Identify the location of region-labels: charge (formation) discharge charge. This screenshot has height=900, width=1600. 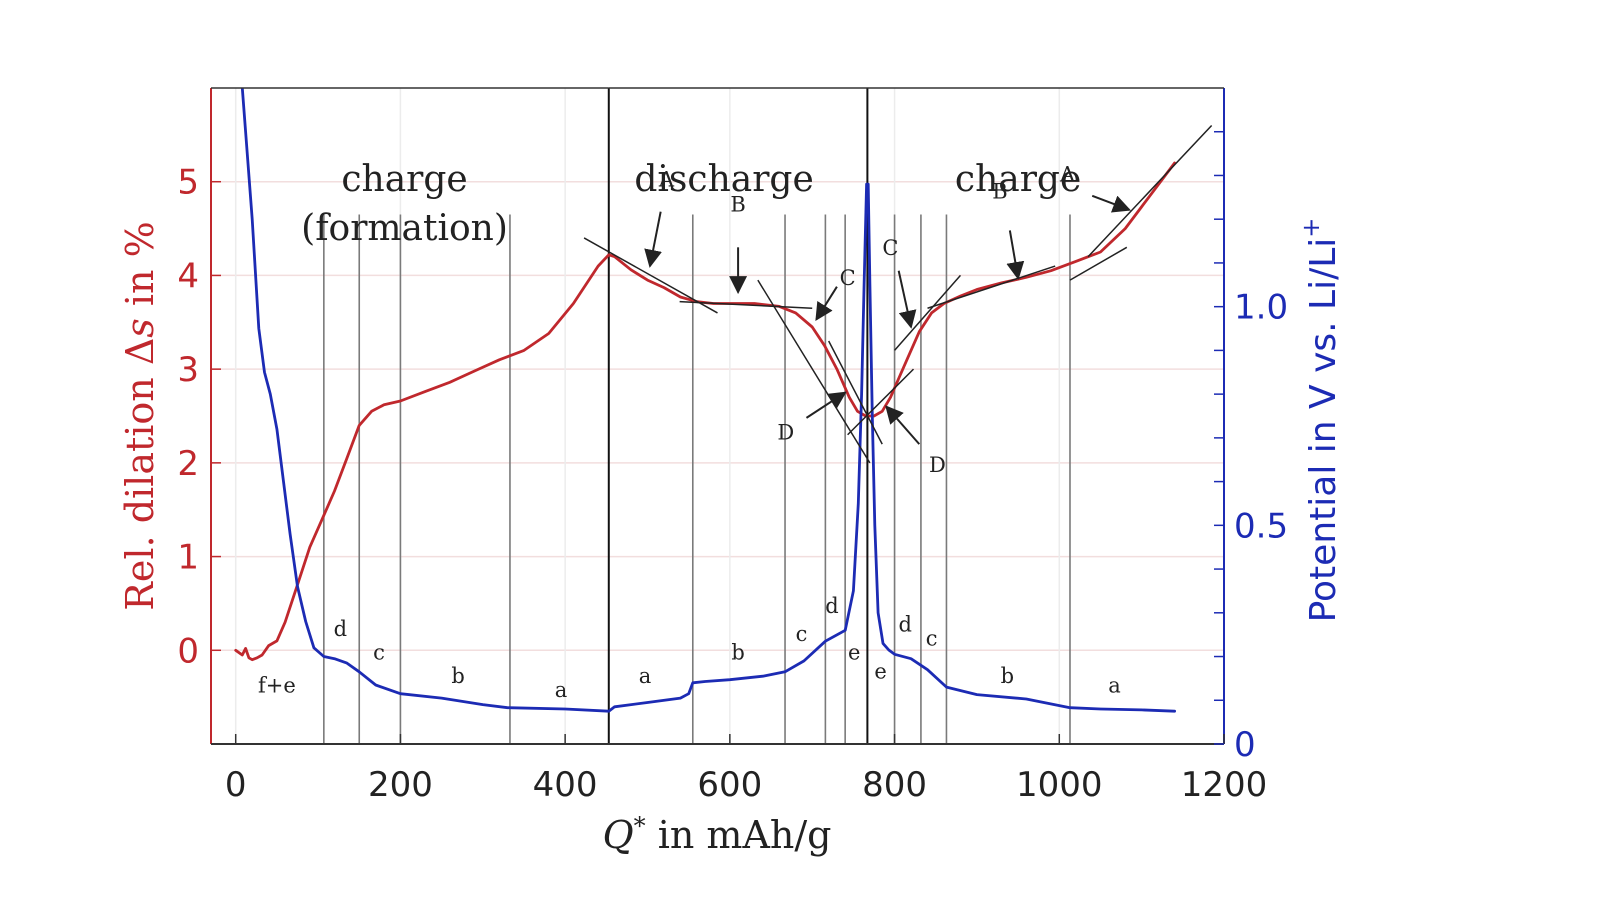
(691, 204).